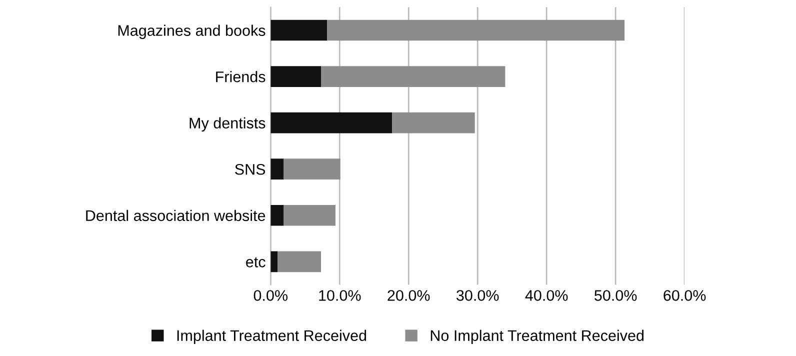 The image size is (796, 356). What do you see at coordinates (256, 262) in the screenshot?
I see `y-tick-label: etc` at bounding box center [256, 262].